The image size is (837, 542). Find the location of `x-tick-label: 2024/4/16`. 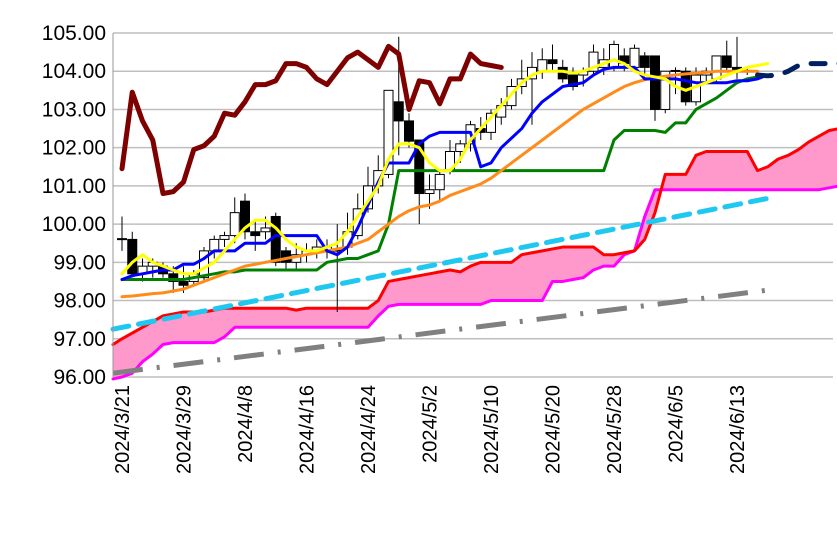

x-tick-label: 2024/4/16 is located at coordinates (308, 429).